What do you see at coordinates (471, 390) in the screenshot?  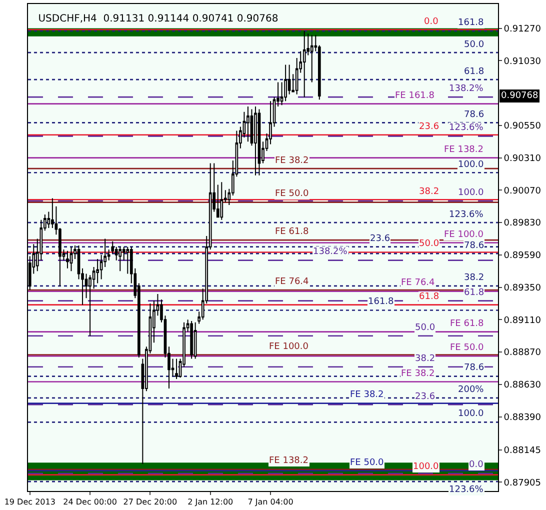 I see `annotation: 200%` at bounding box center [471, 390].